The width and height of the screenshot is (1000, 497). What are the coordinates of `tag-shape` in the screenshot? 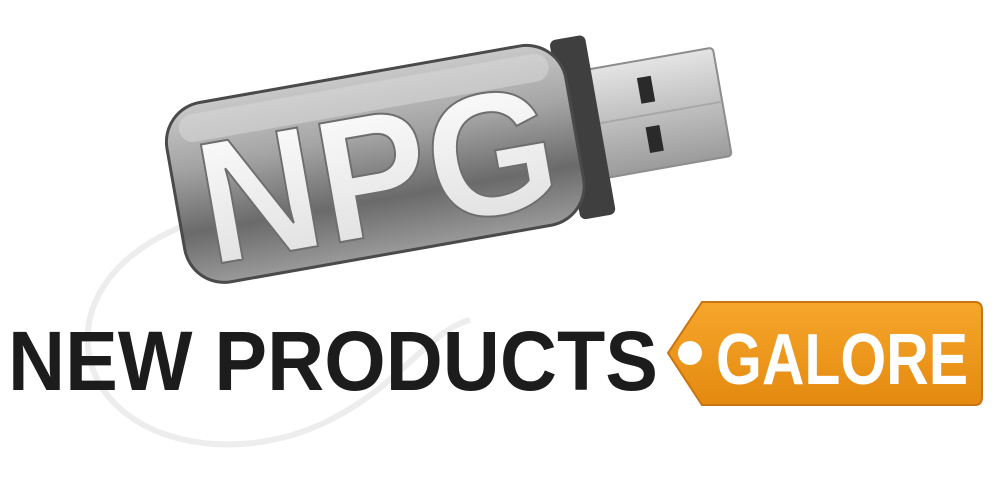 It's located at (824, 353).